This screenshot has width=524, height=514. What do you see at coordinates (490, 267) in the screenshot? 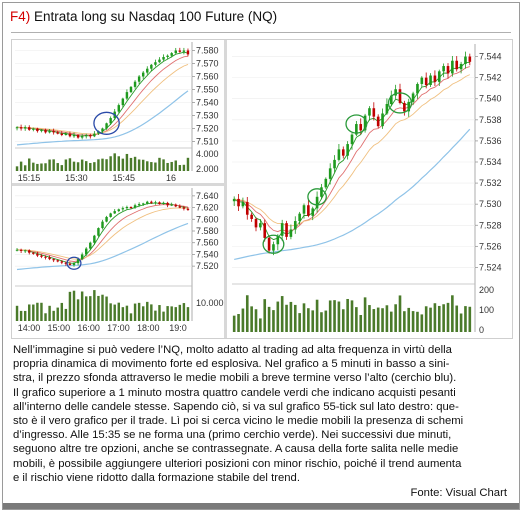
I see `y-tick-label: 7.524` at bounding box center [490, 267].